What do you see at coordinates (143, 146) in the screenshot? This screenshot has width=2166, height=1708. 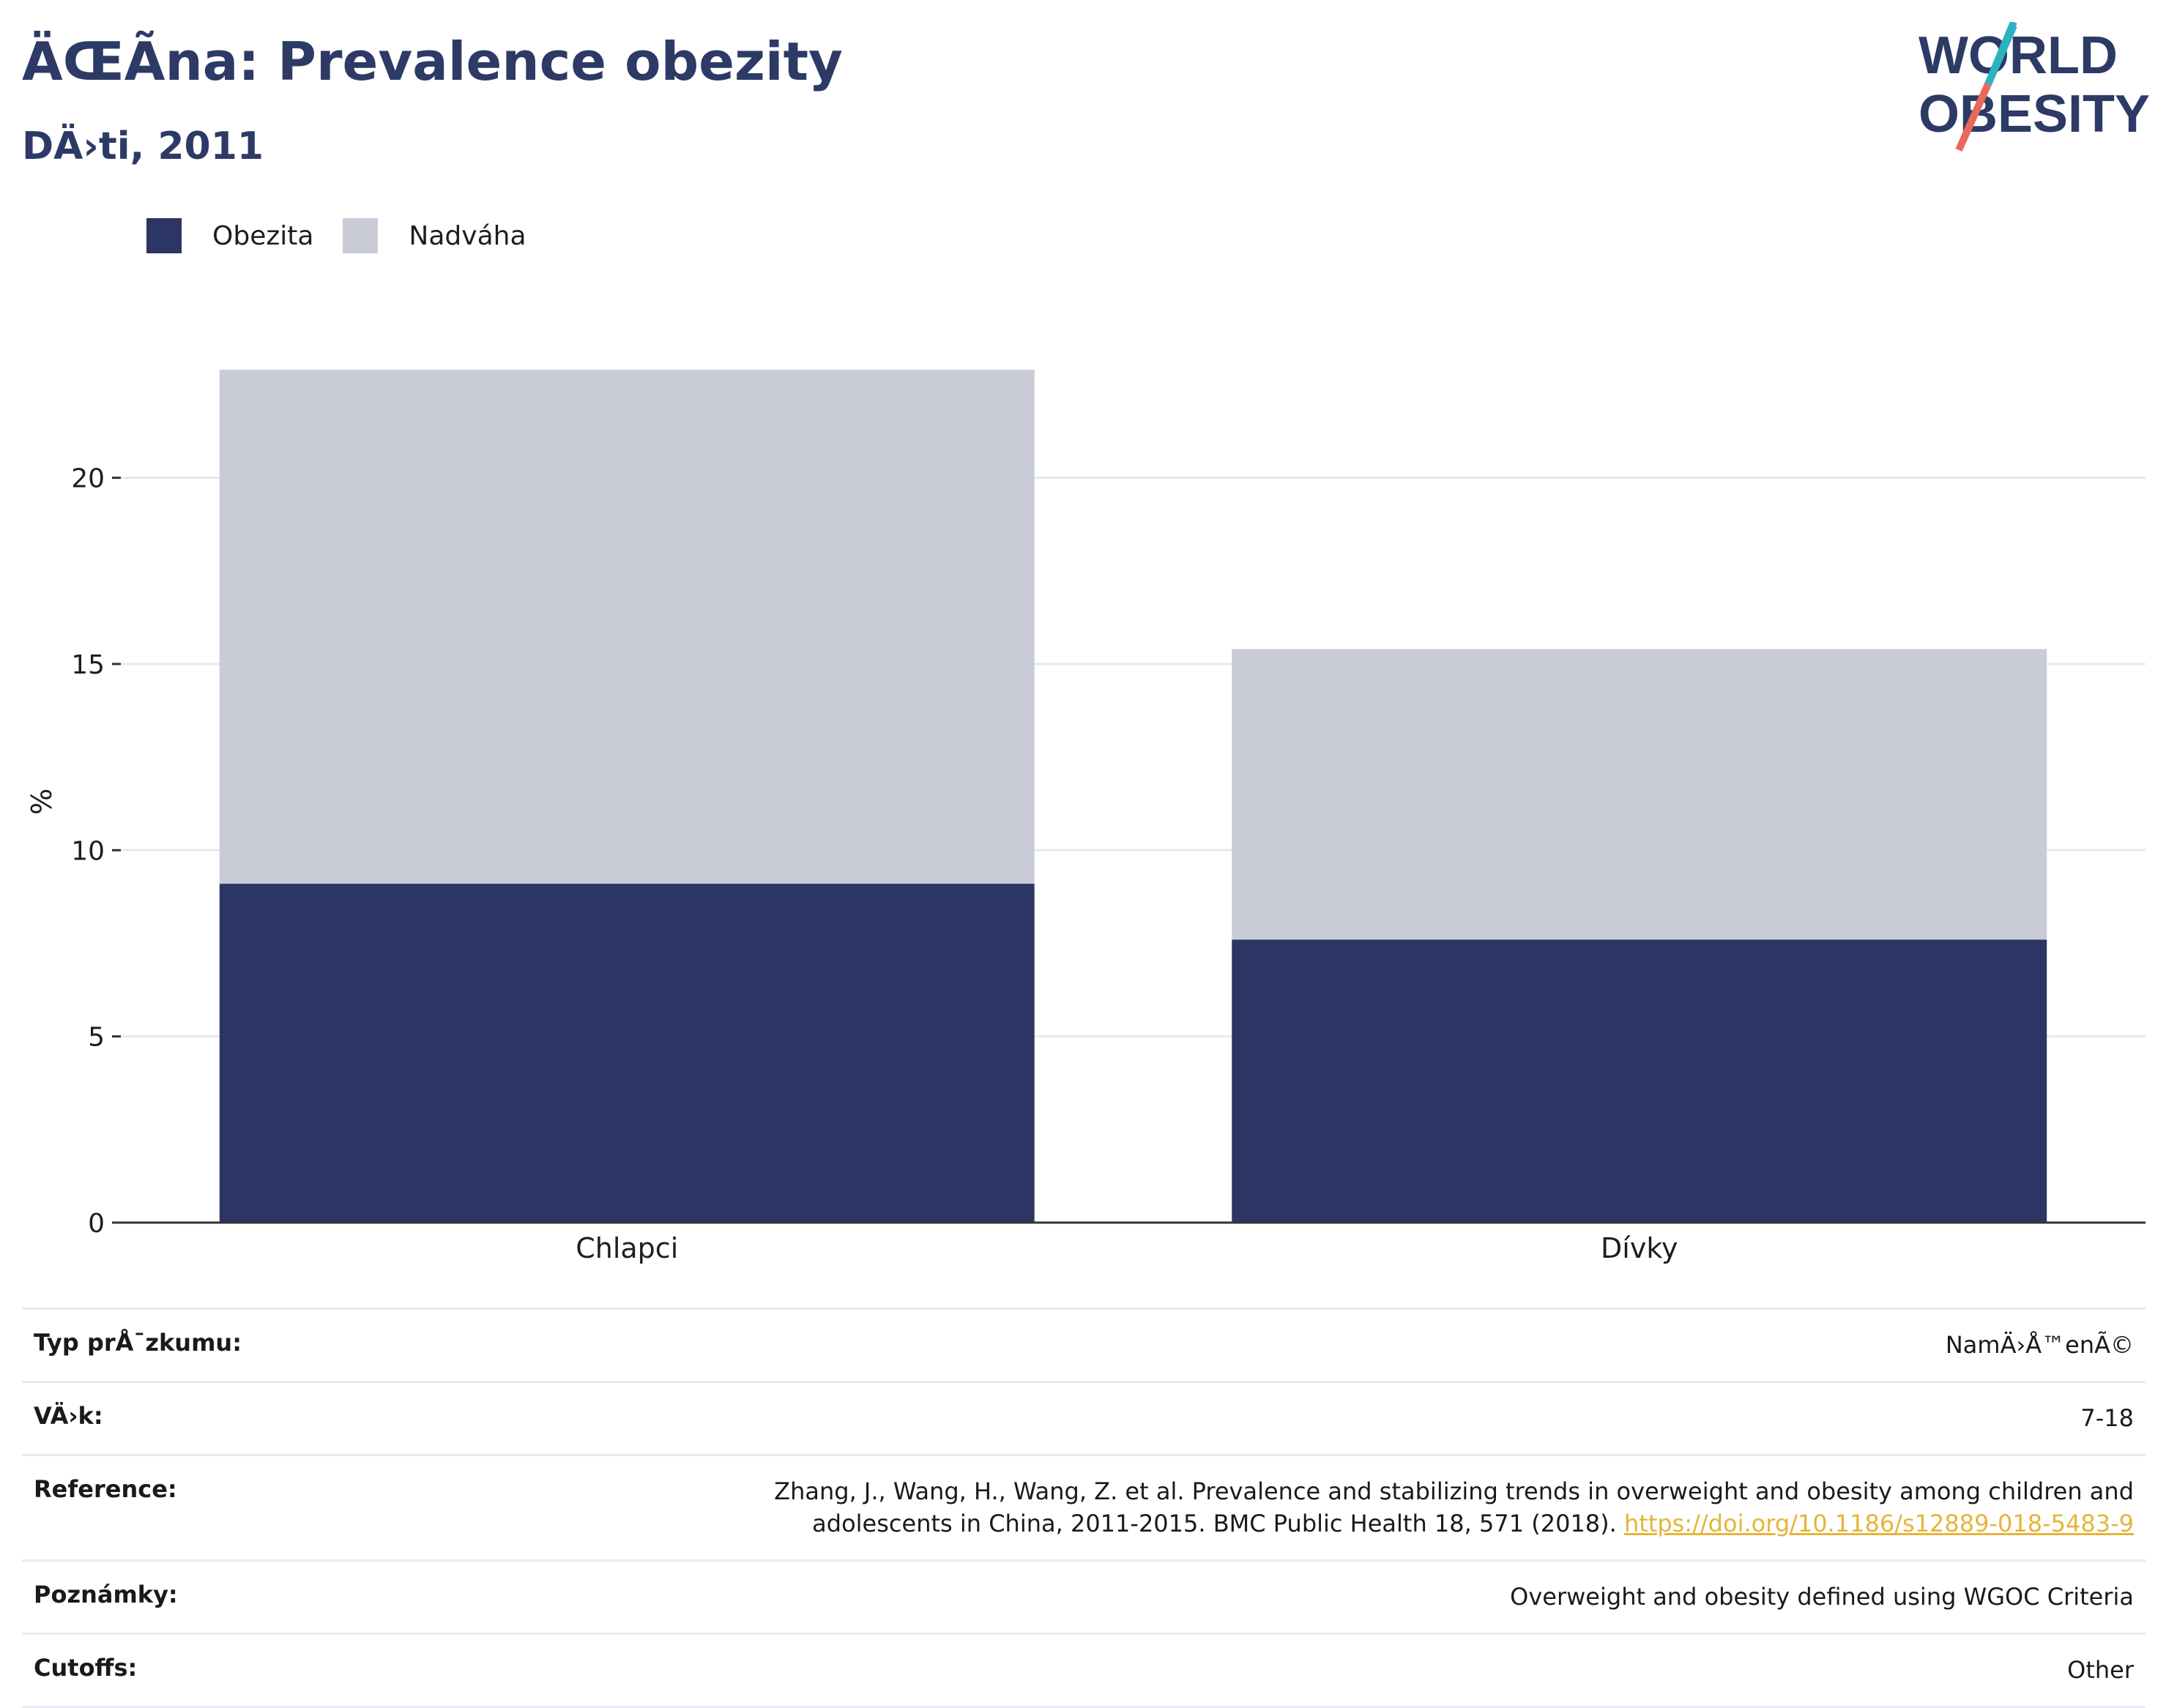 I see `page-subtitle: DÄ›ti, 2011` at bounding box center [143, 146].